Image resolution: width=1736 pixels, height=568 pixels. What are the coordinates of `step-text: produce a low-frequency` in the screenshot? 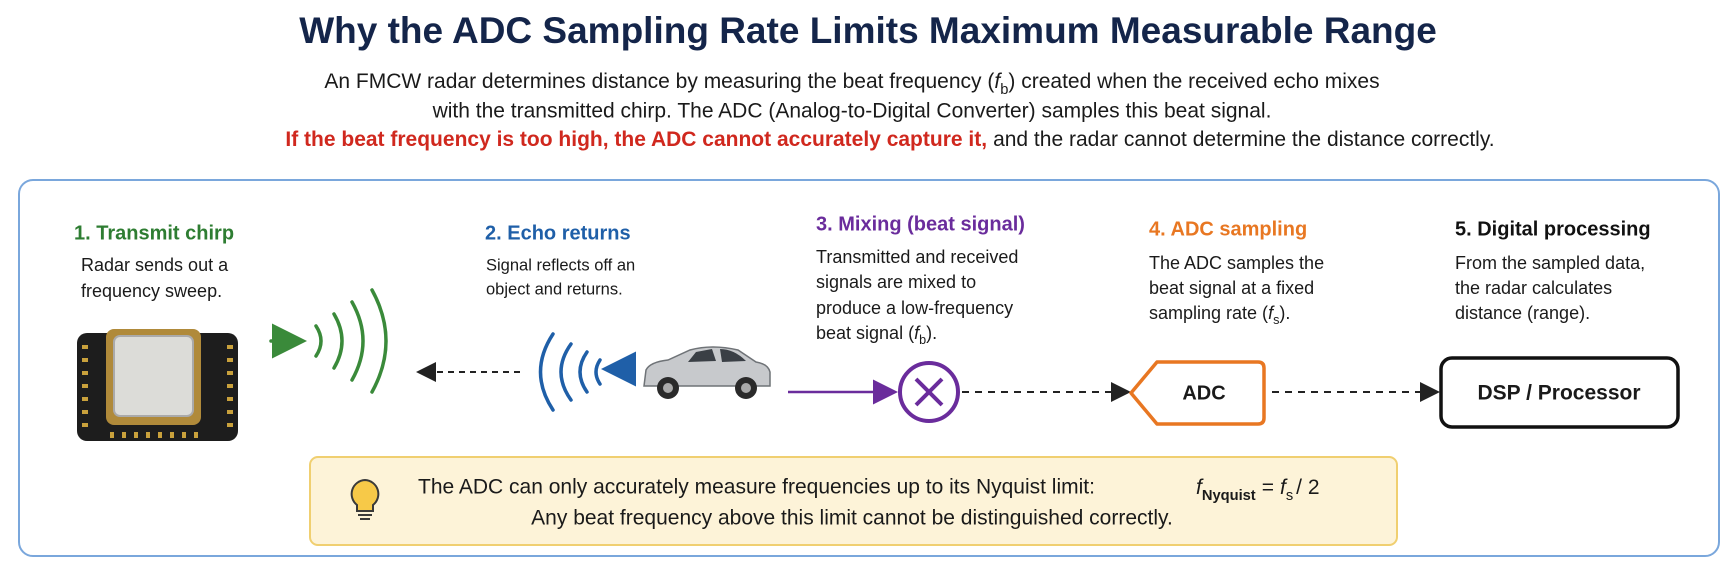 It's located at (914, 308).